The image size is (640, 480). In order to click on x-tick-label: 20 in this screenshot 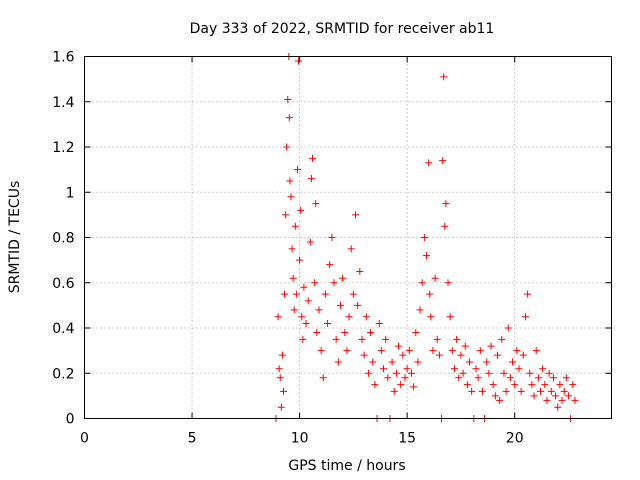, I will do `click(515, 439)`.